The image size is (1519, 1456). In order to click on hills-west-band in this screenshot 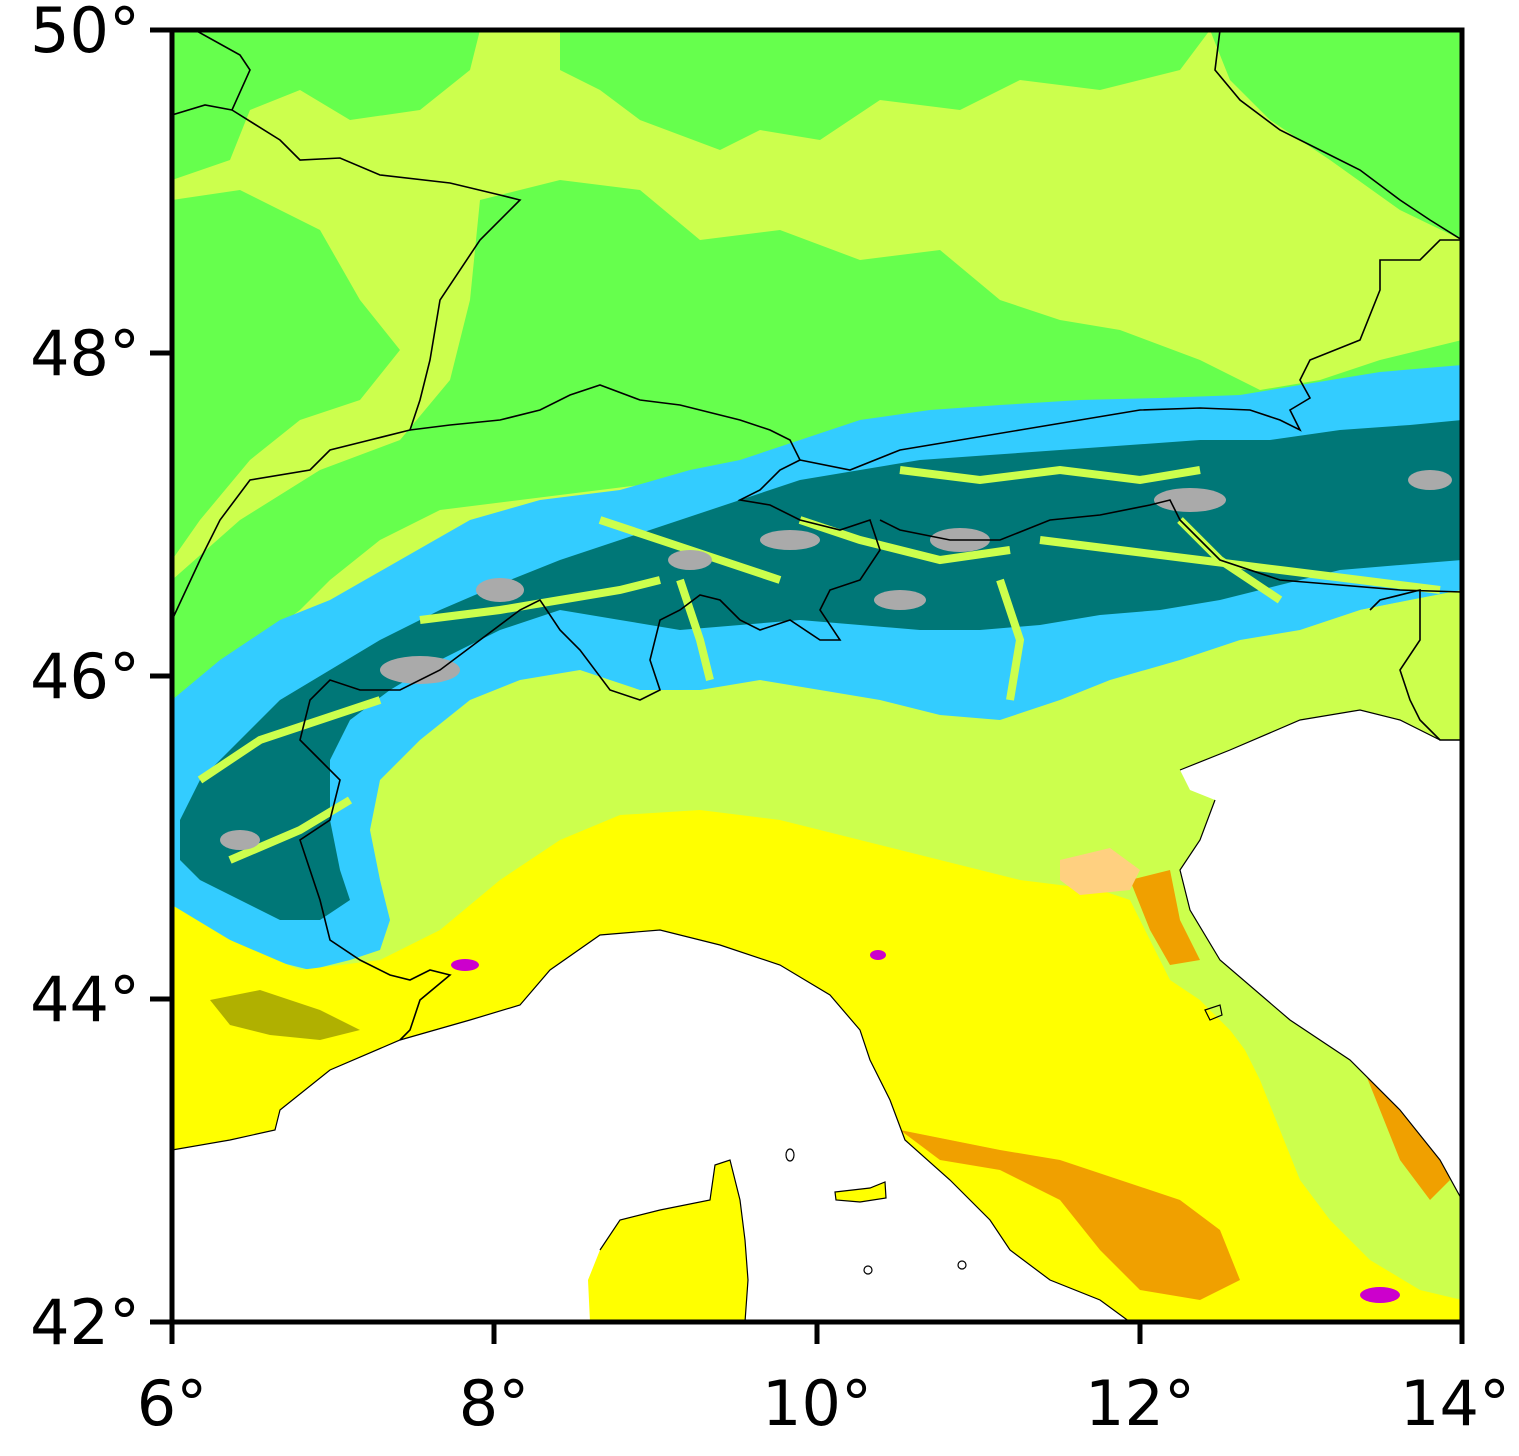, I will do `click(286, 375)`.